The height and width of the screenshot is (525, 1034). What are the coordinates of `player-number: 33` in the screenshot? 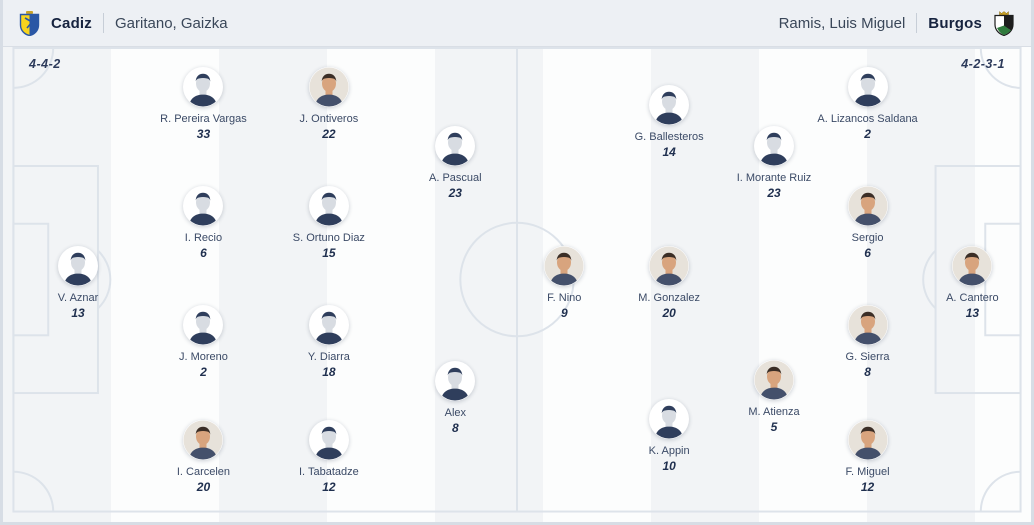 It's located at (203, 133).